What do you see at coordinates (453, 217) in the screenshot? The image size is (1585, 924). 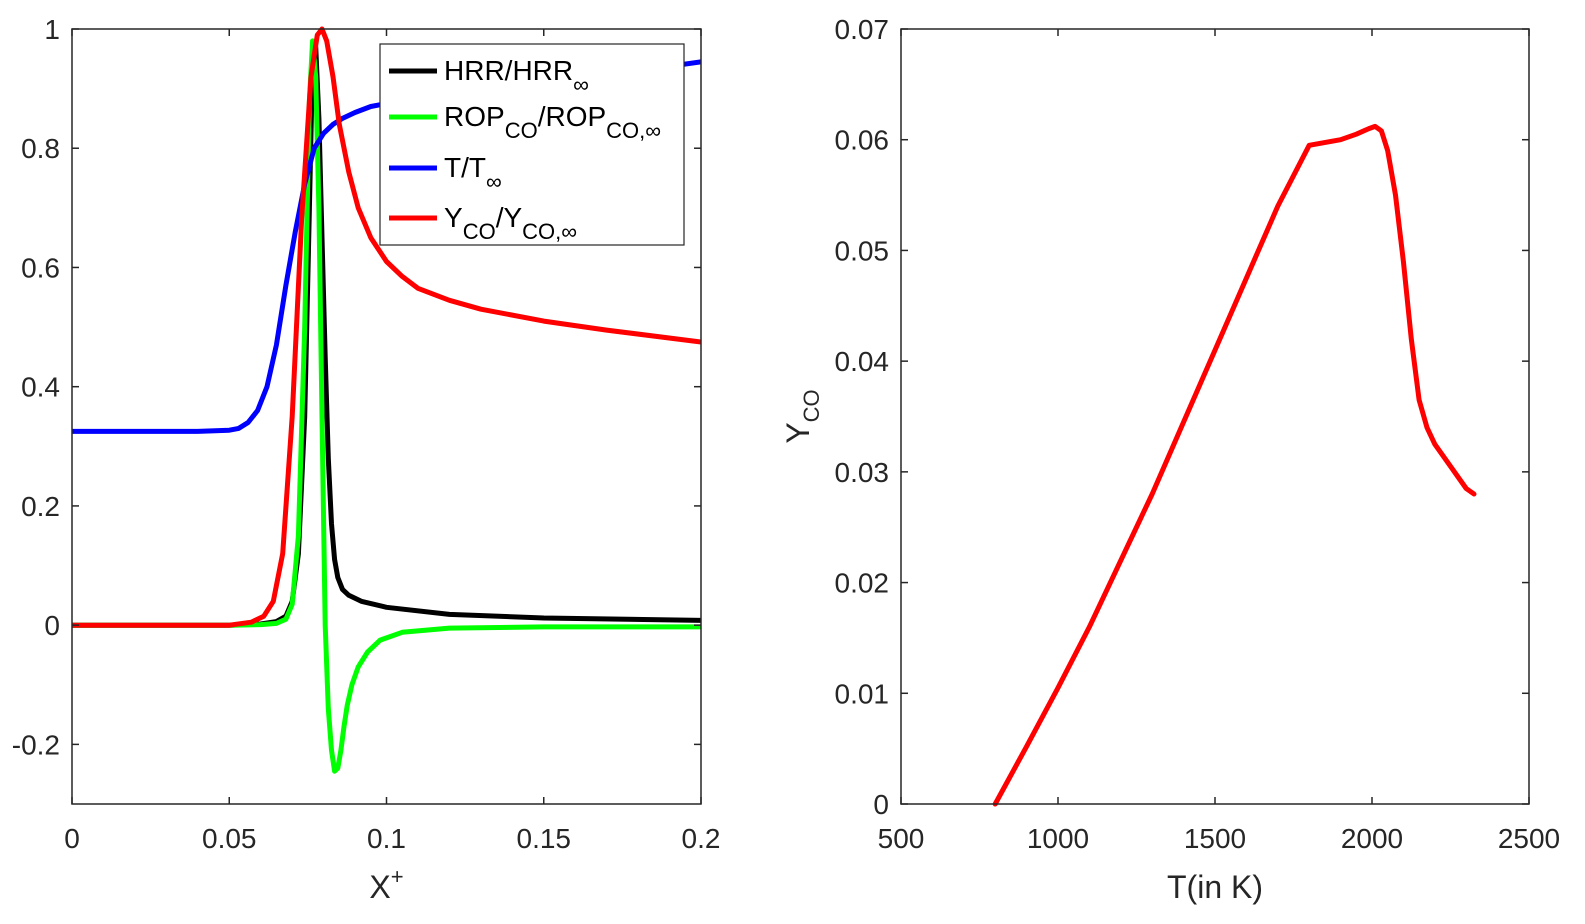 I see `legend-text-part: Y` at bounding box center [453, 217].